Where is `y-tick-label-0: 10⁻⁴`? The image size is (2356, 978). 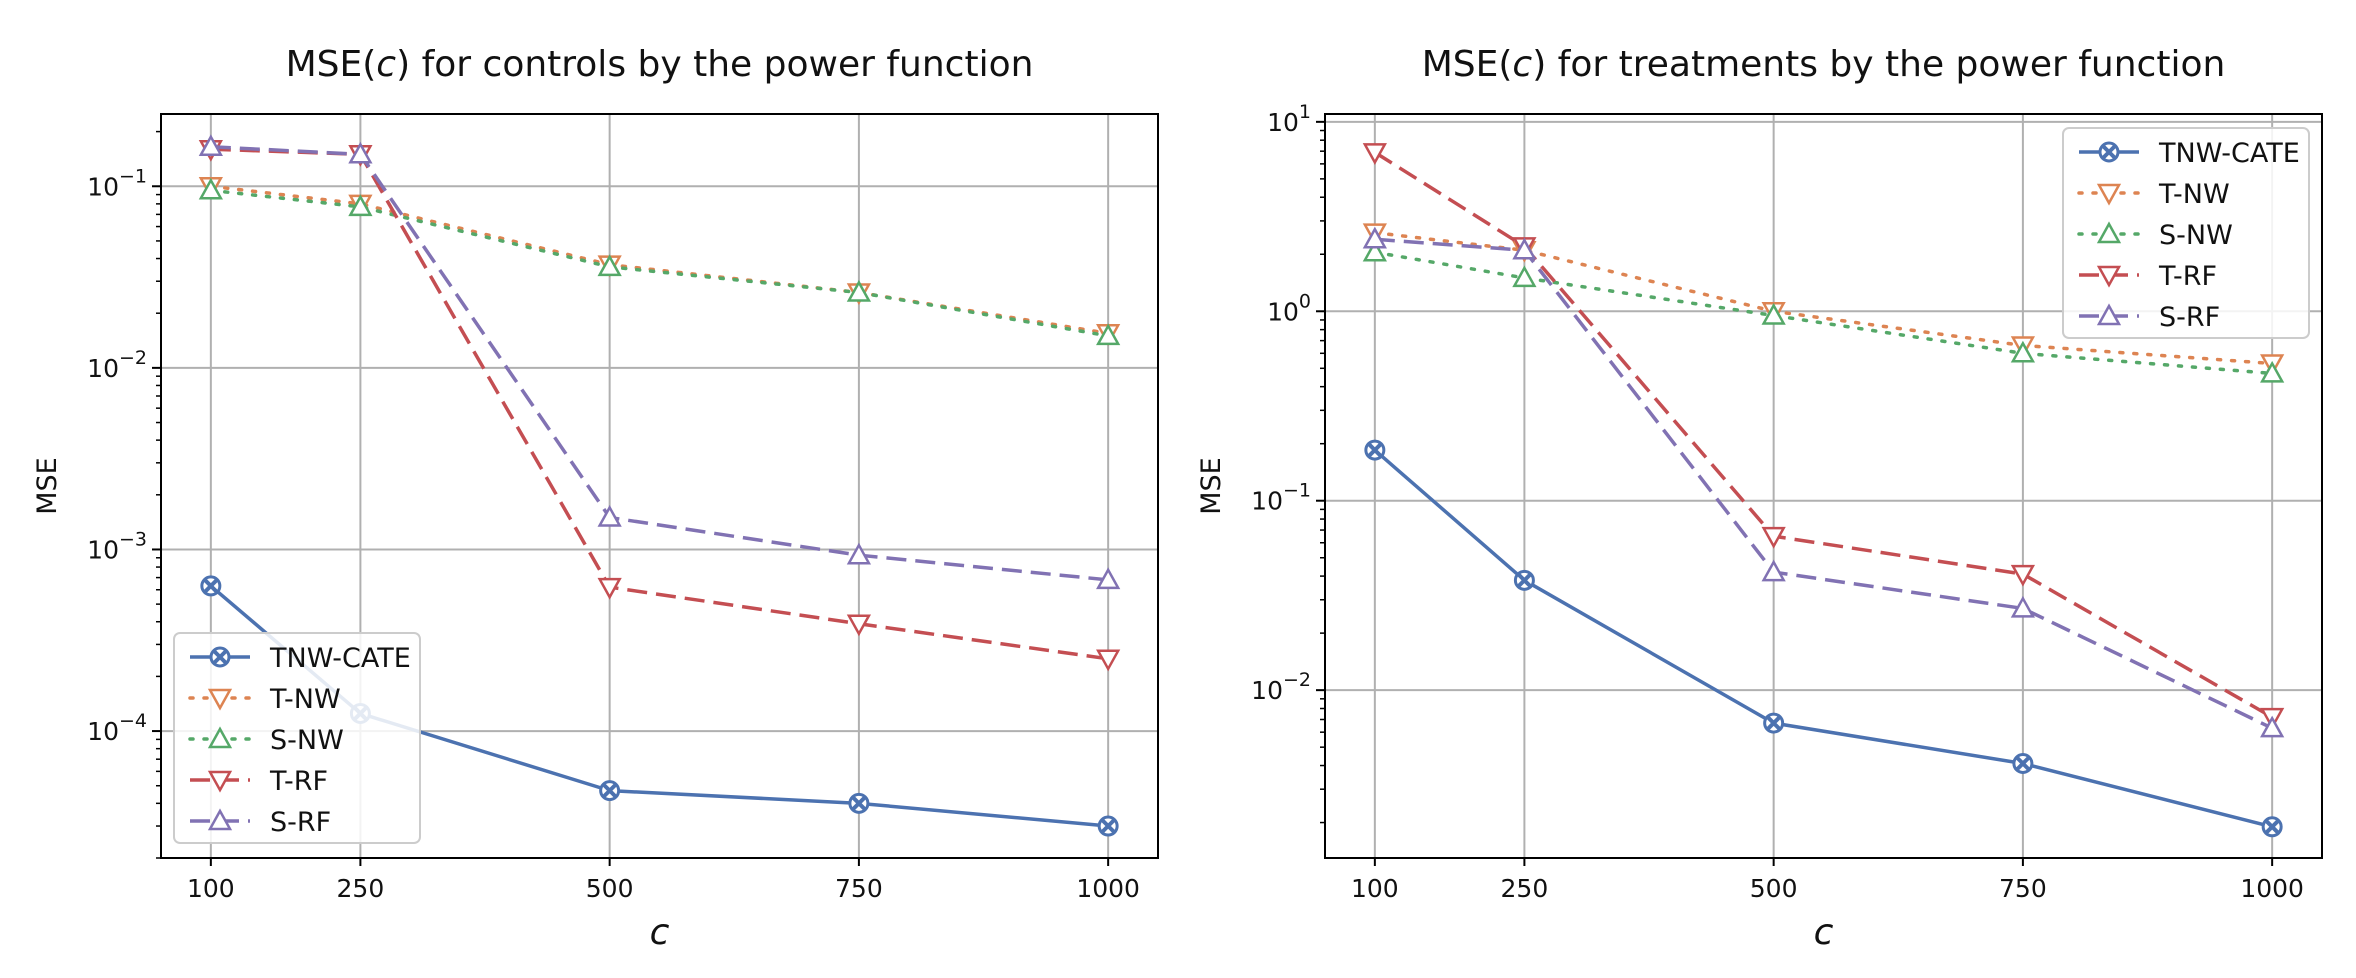
y-tick-label-0: 10⁻⁴ is located at coordinates (117, 728).